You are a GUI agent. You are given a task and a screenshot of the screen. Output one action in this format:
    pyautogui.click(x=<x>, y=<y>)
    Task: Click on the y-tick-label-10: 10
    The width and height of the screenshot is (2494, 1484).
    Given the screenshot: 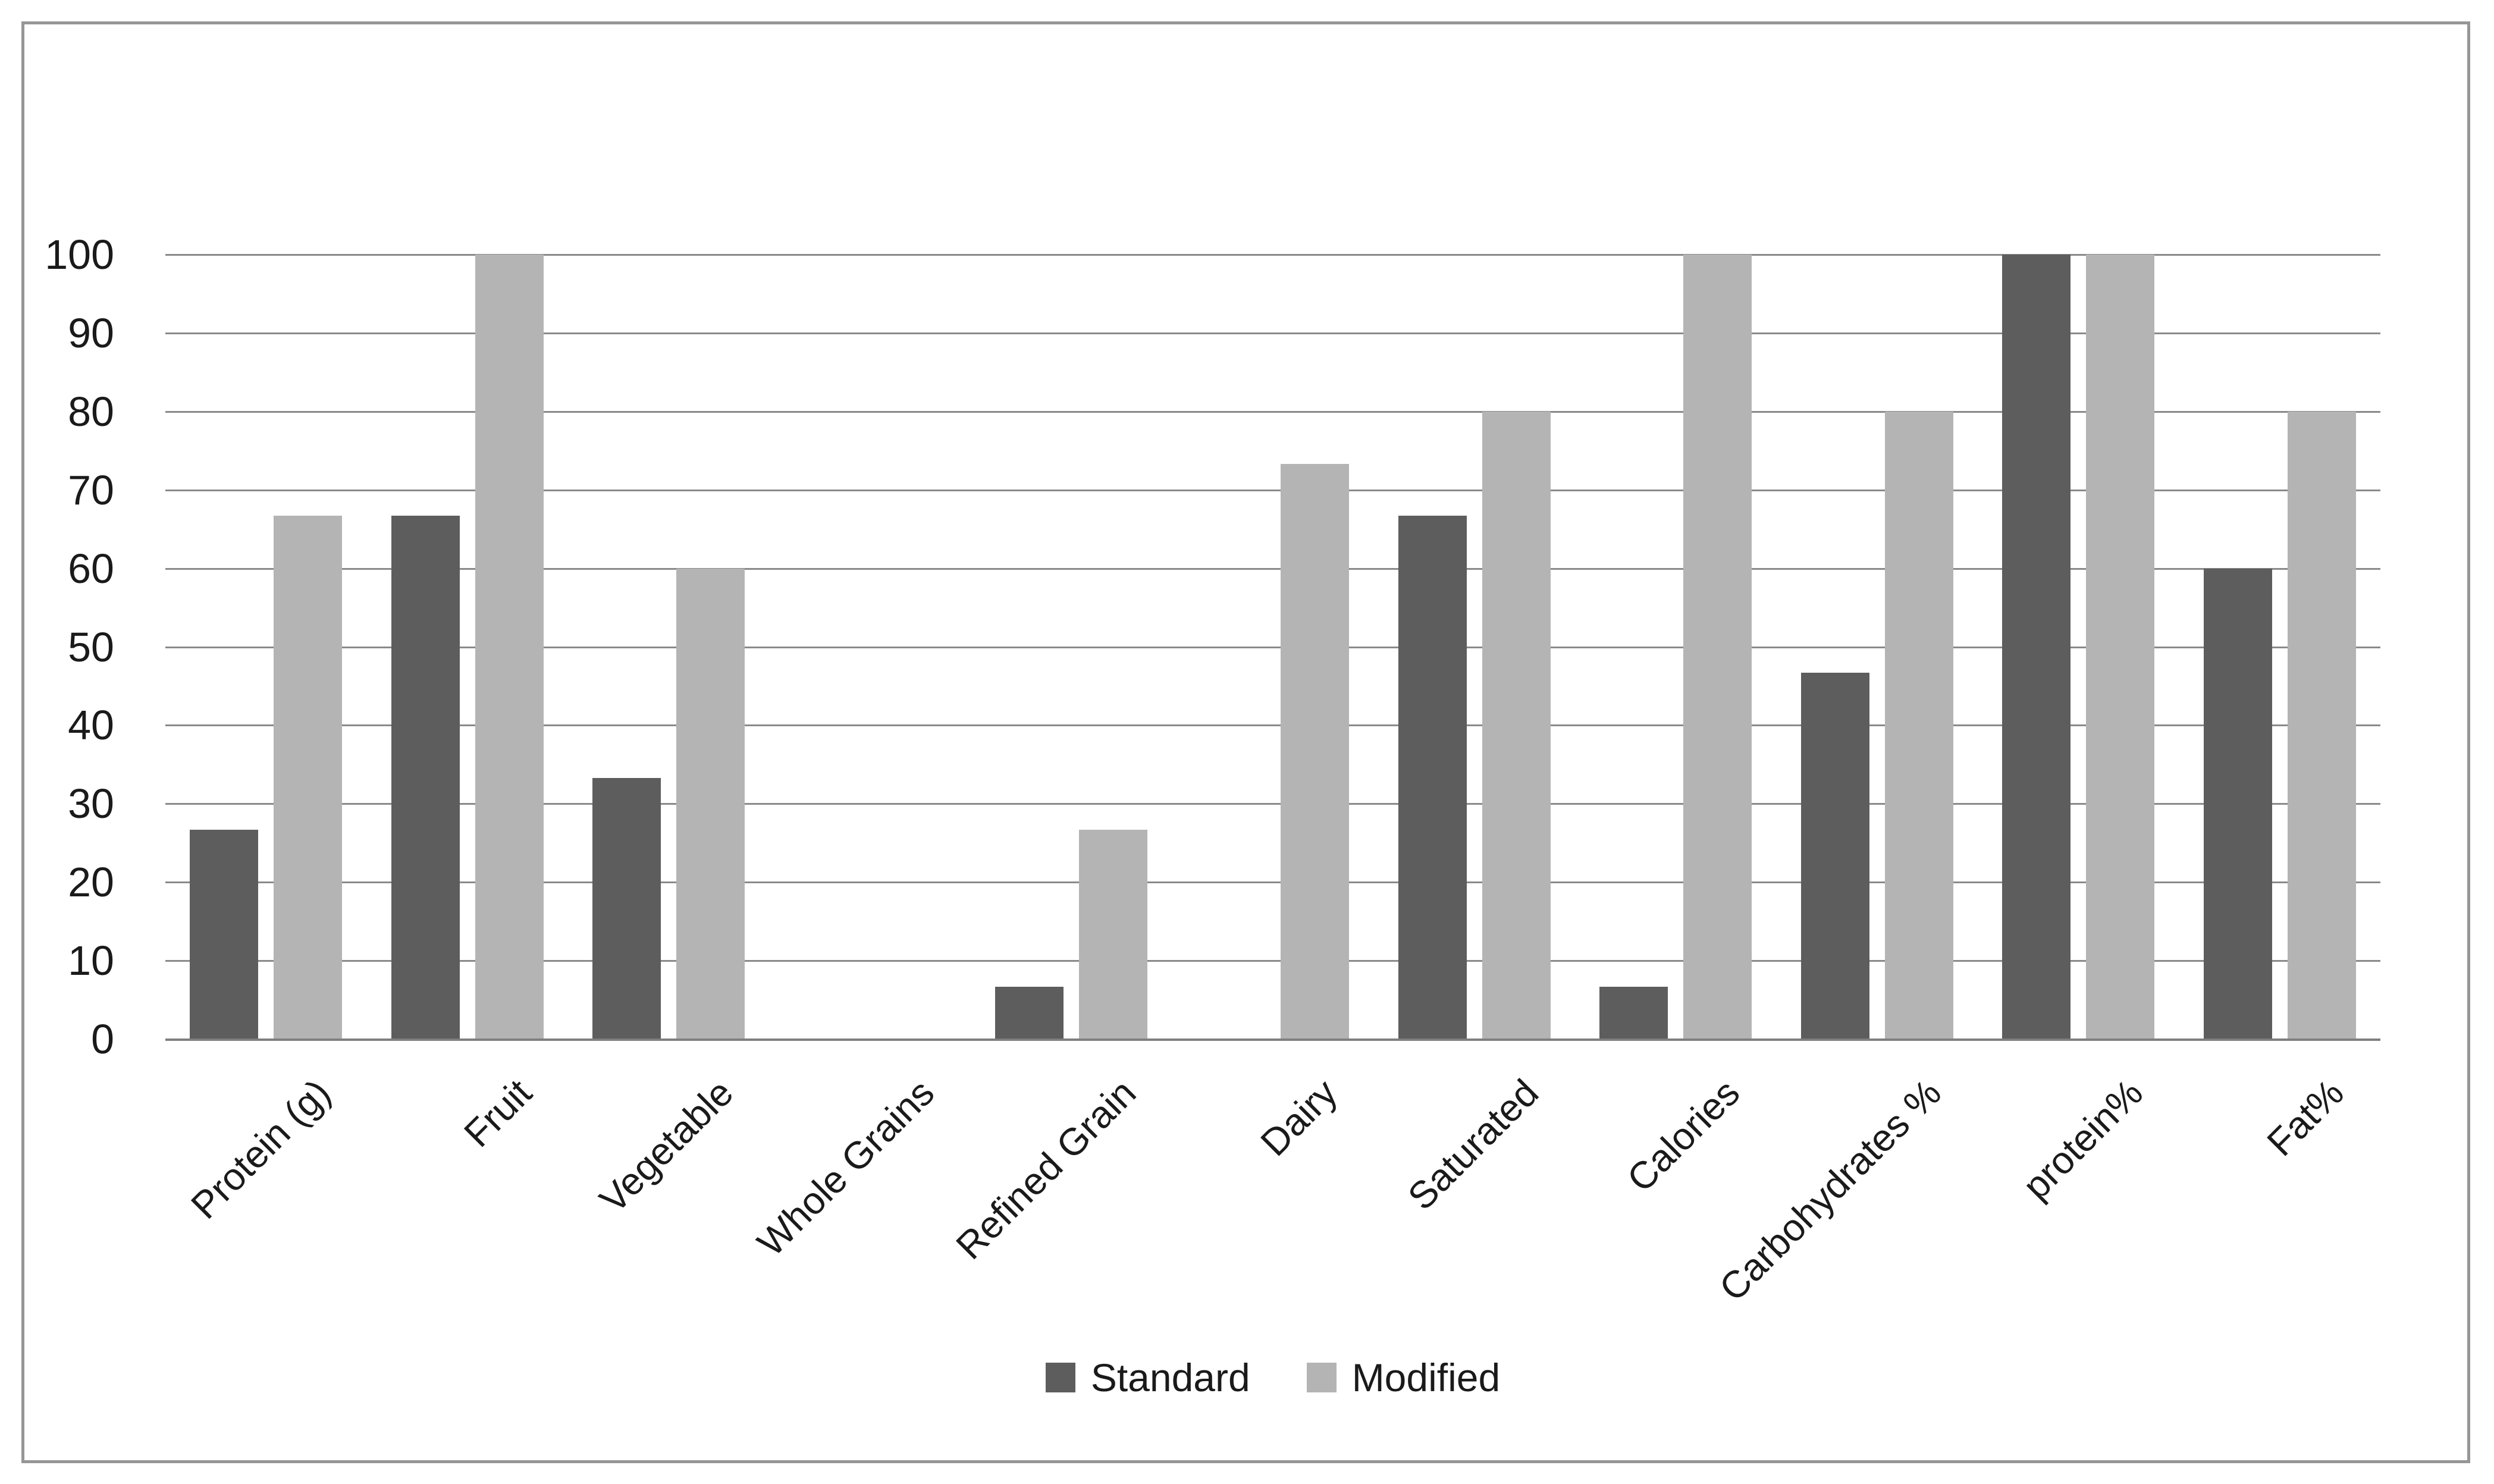 What is the action you would take?
    pyautogui.click(x=91, y=960)
    